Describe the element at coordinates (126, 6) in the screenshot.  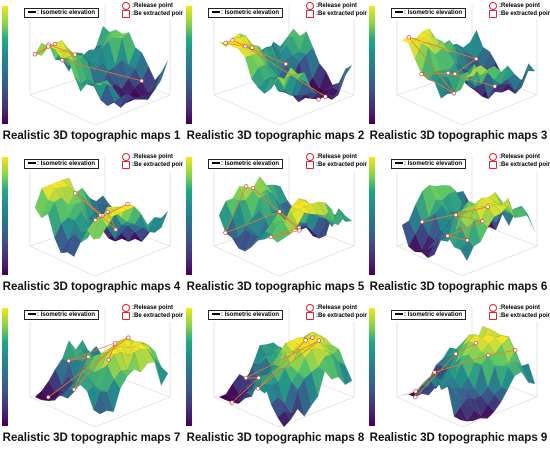
I see `release-point-icon` at that location.